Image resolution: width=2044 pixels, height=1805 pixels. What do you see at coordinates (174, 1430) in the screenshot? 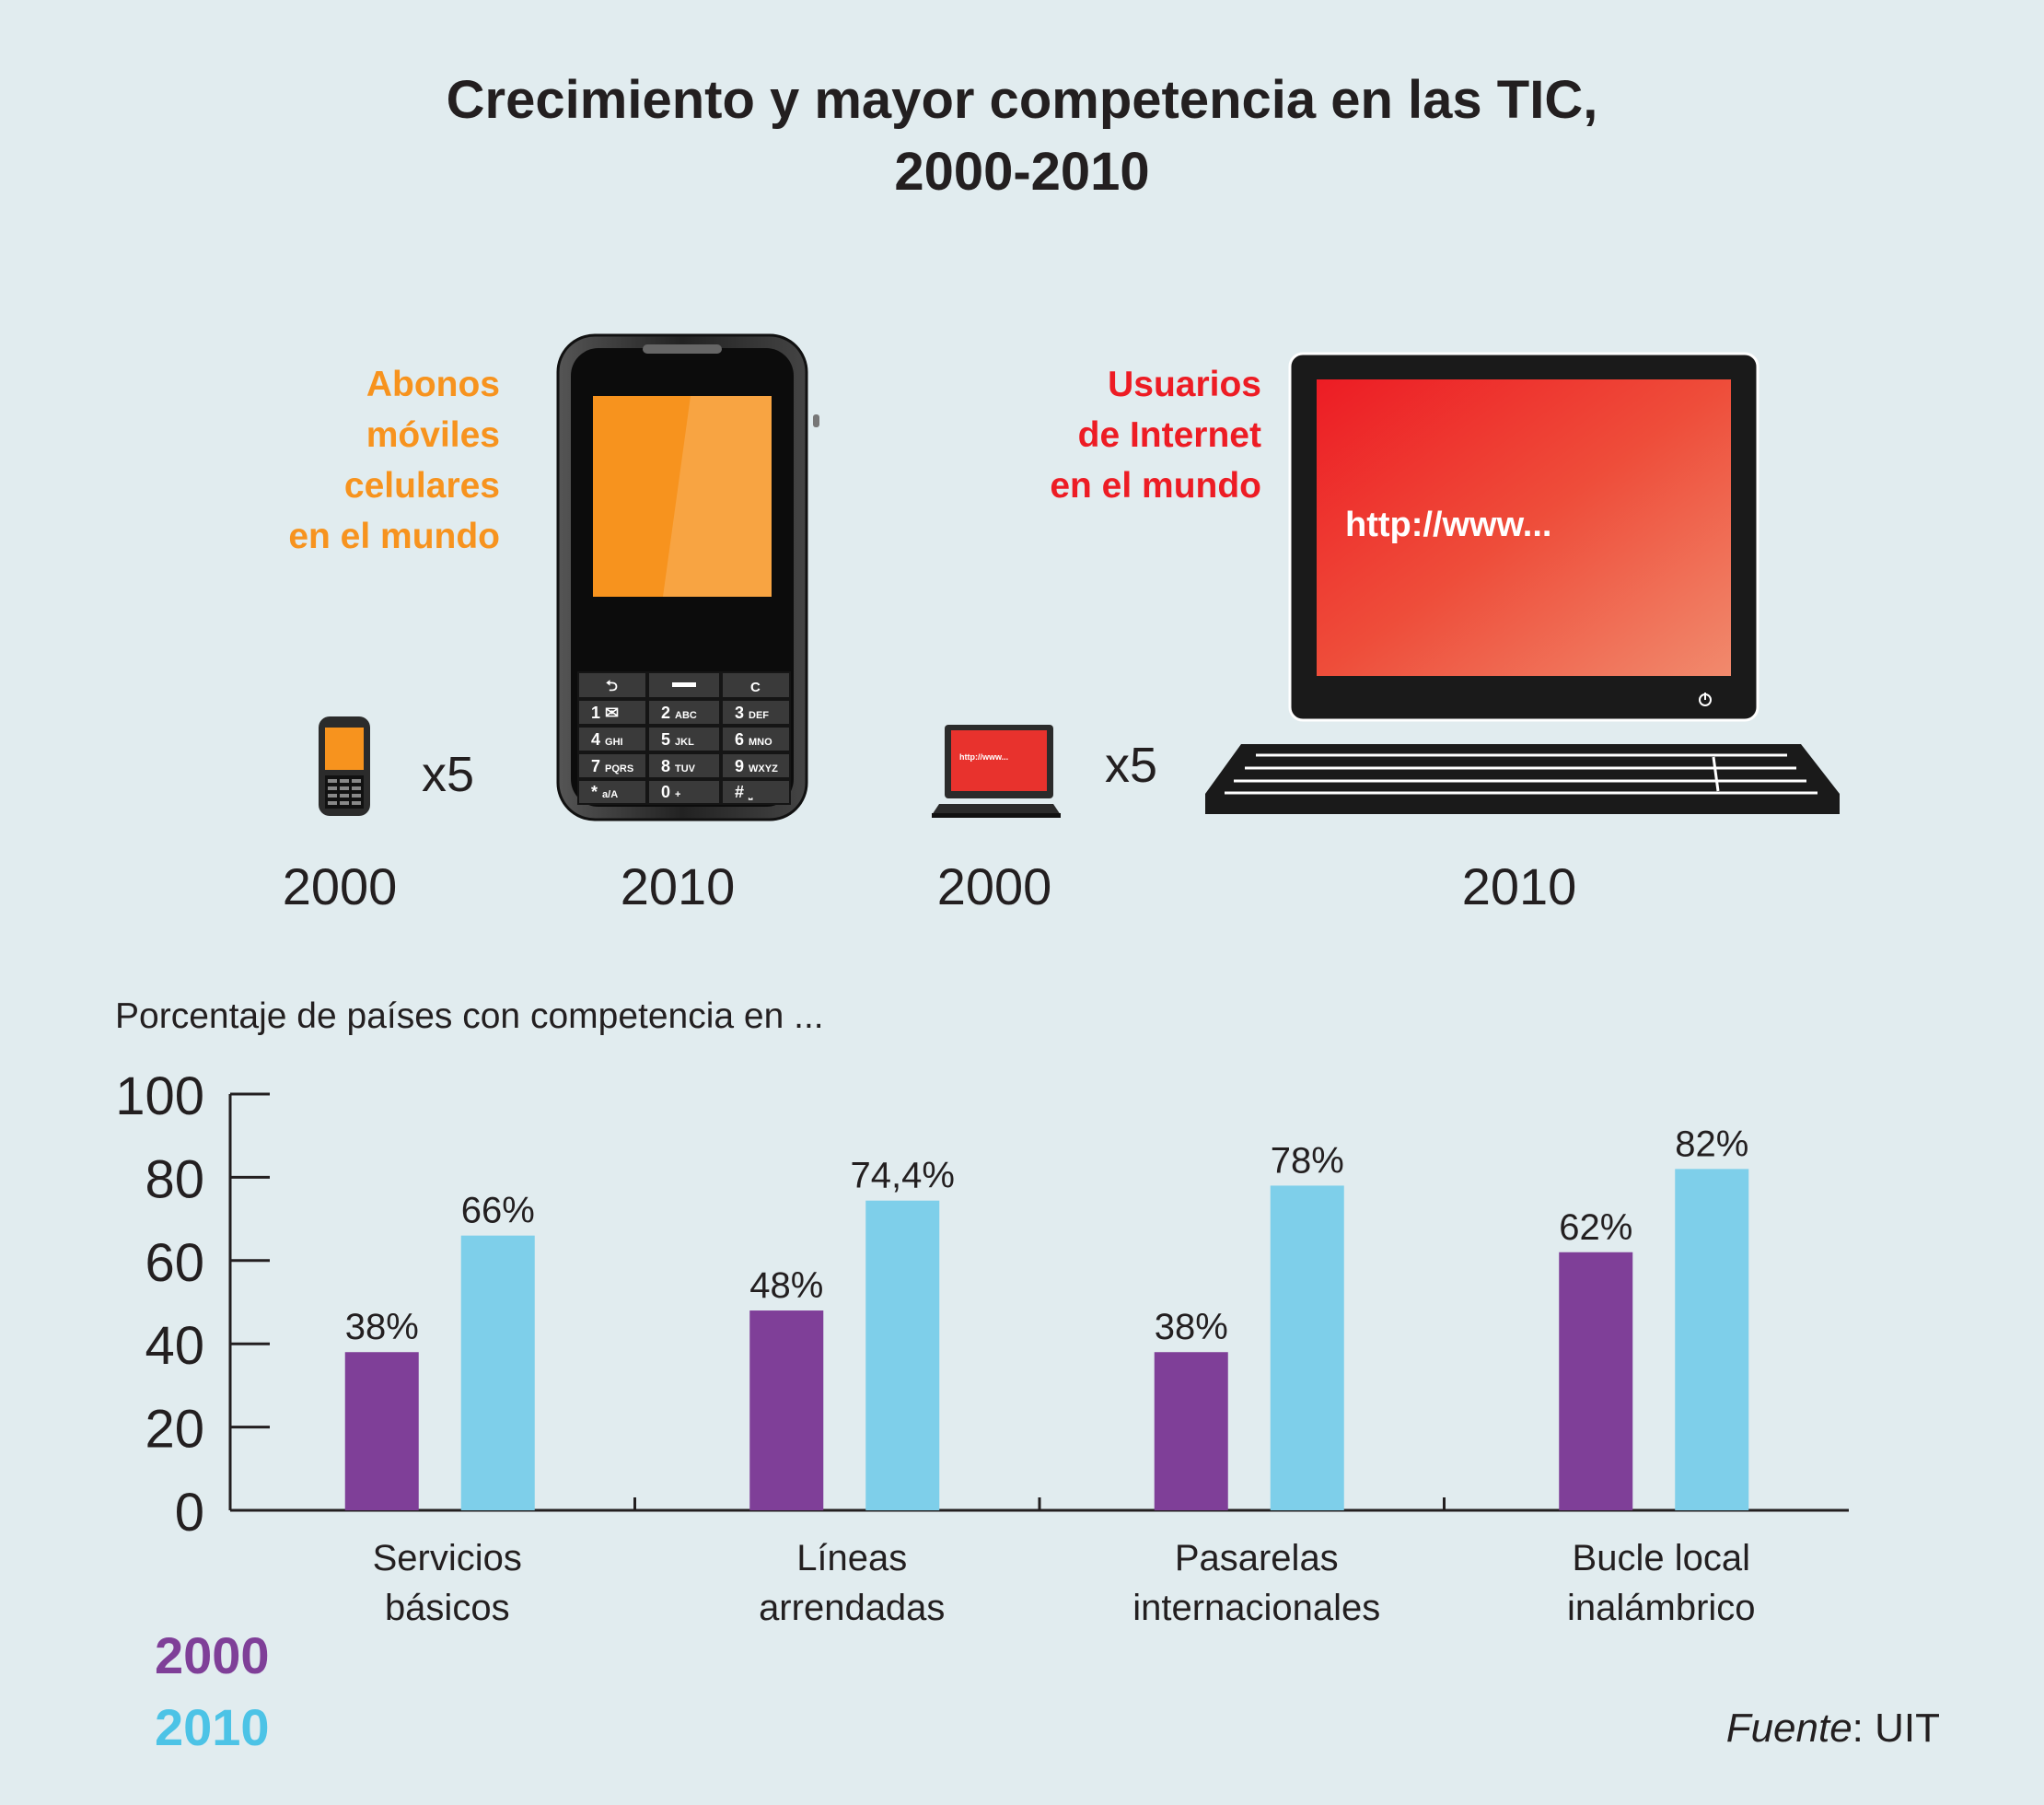
I see `y-tick-label: 20` at bounding box center [174, 1430].